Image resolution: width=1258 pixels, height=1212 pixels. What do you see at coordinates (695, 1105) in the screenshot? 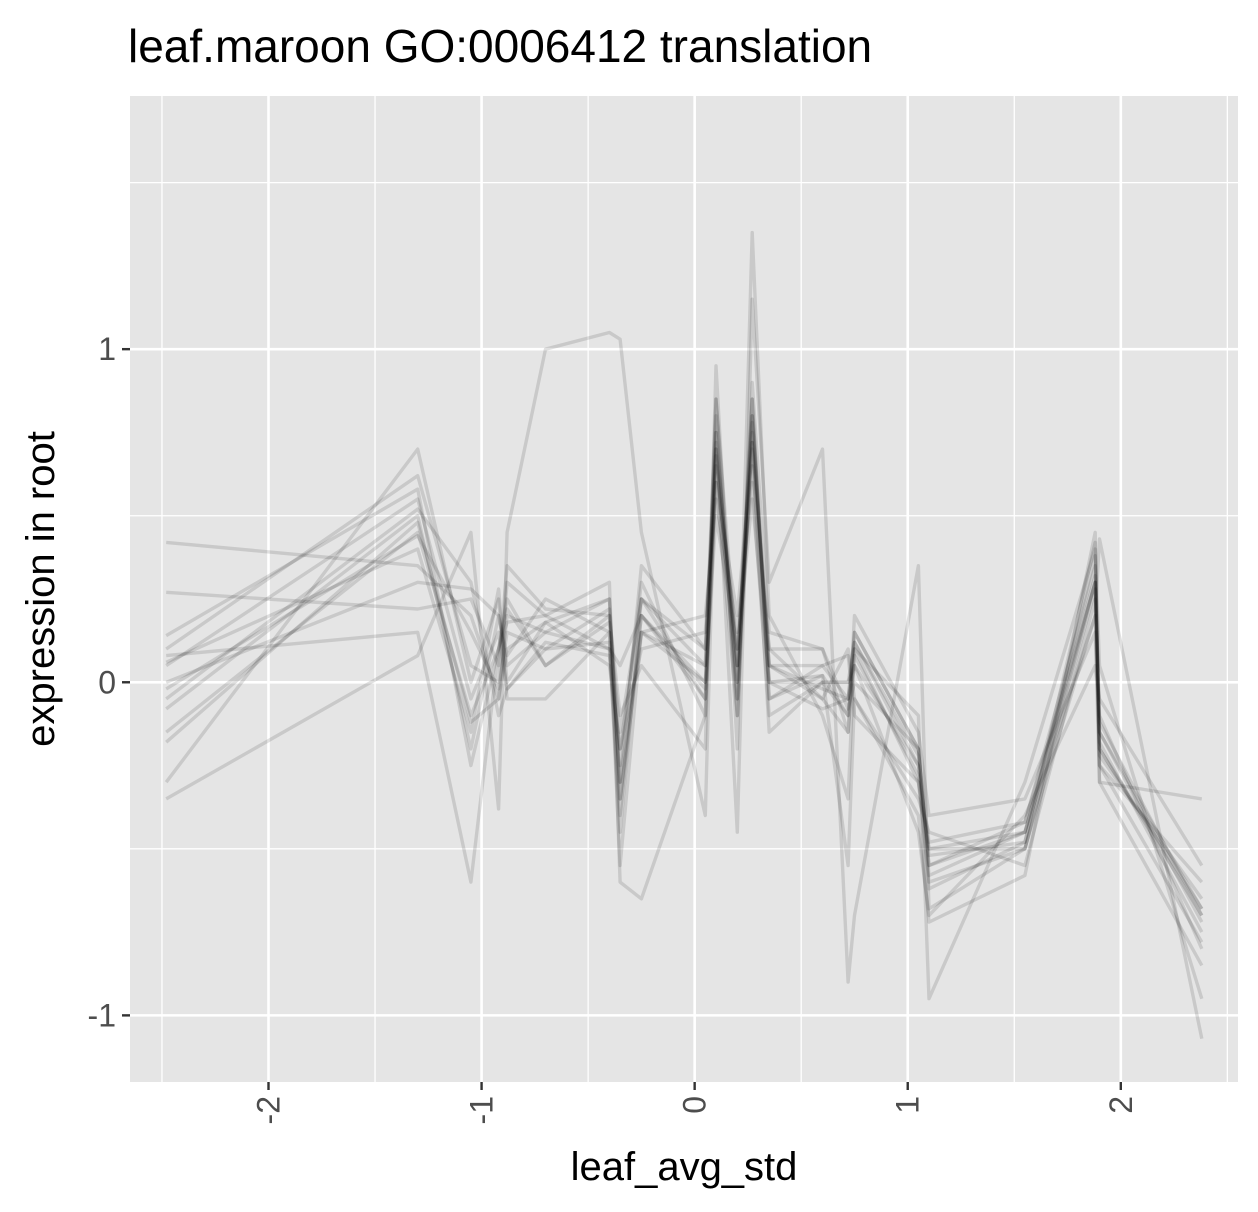
I see `x-tick-label: 0` at bounding box center [695, 1105].